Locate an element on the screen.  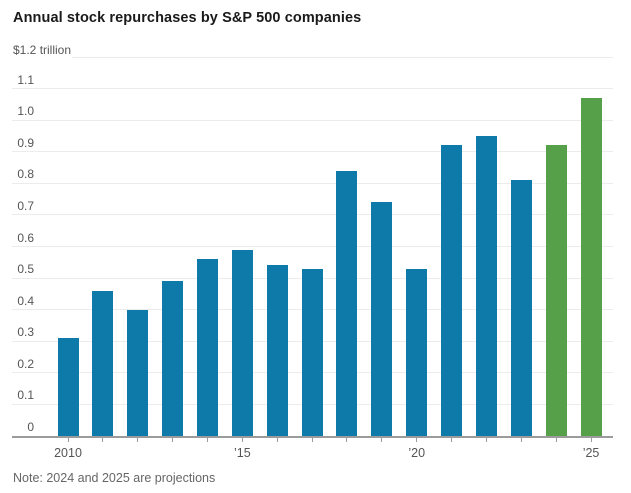
chart-note: Note: 2024 and 2025 are projections is located at coordinates (114, 478).